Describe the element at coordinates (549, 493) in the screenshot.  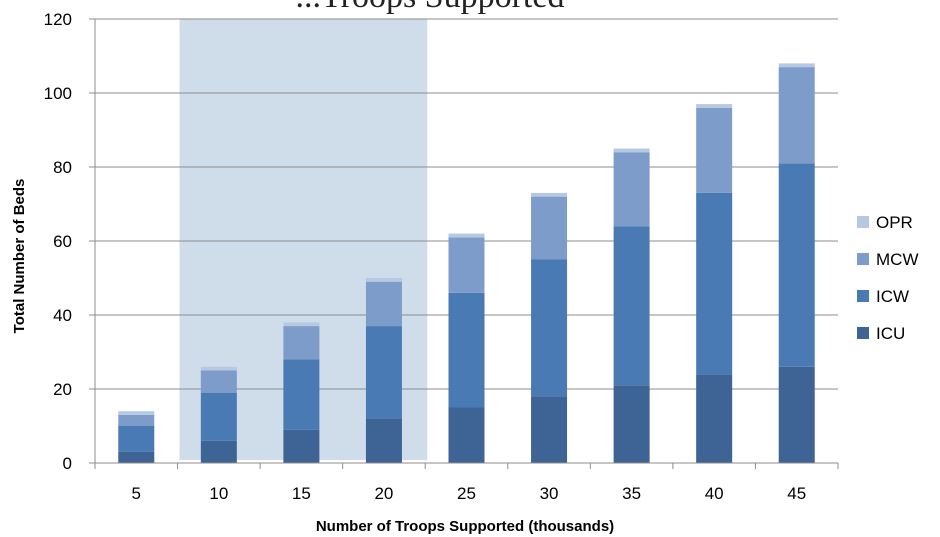
I see `x-tick-label: 30` at that location.